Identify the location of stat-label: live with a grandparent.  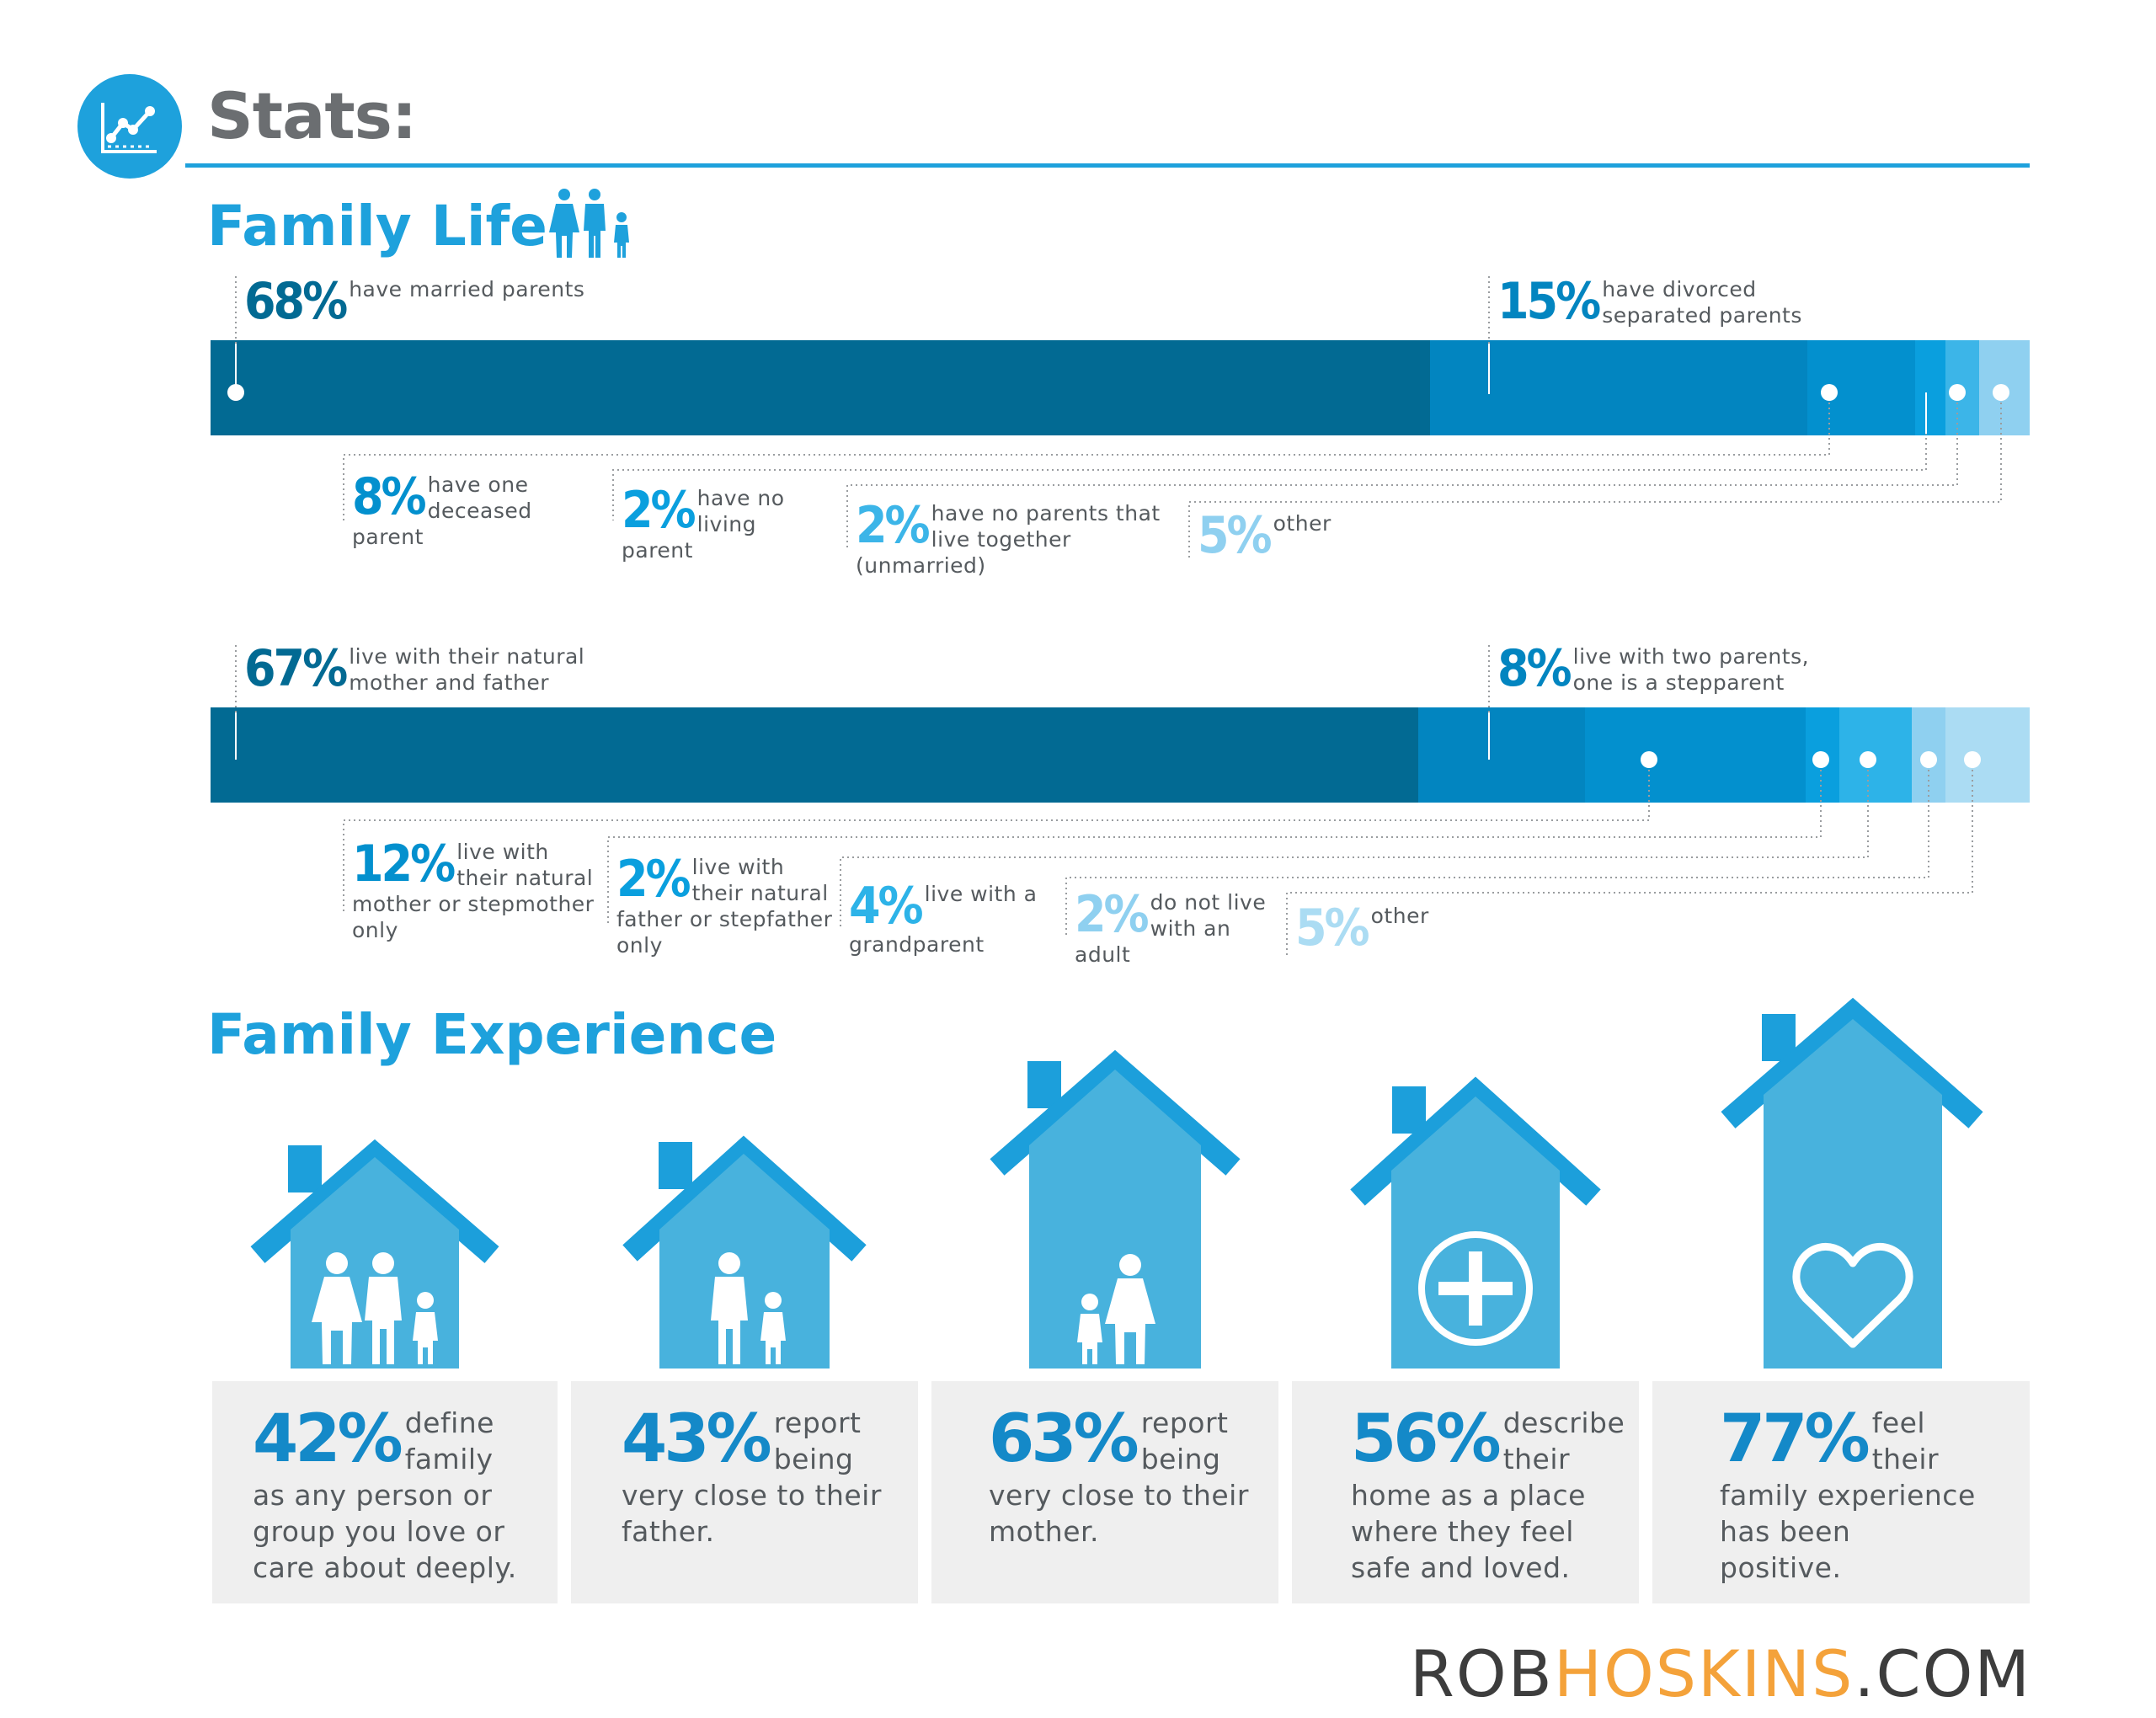
(943, 919).